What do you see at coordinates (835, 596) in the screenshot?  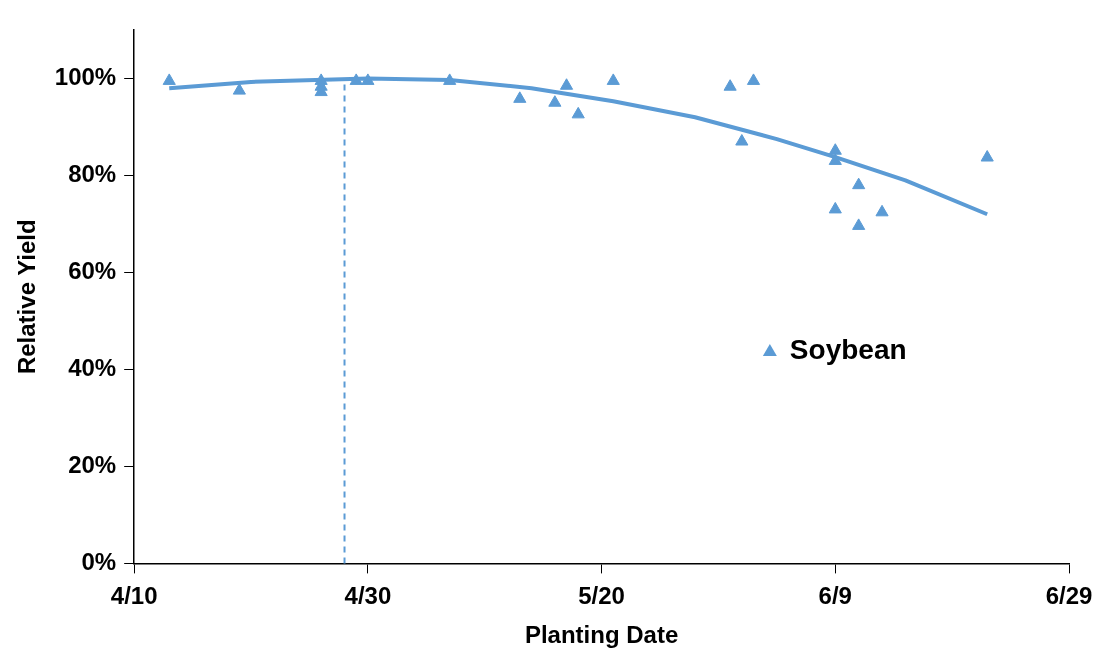 I see `x-tick-label: 6/9` at bounding box center [835, 596].